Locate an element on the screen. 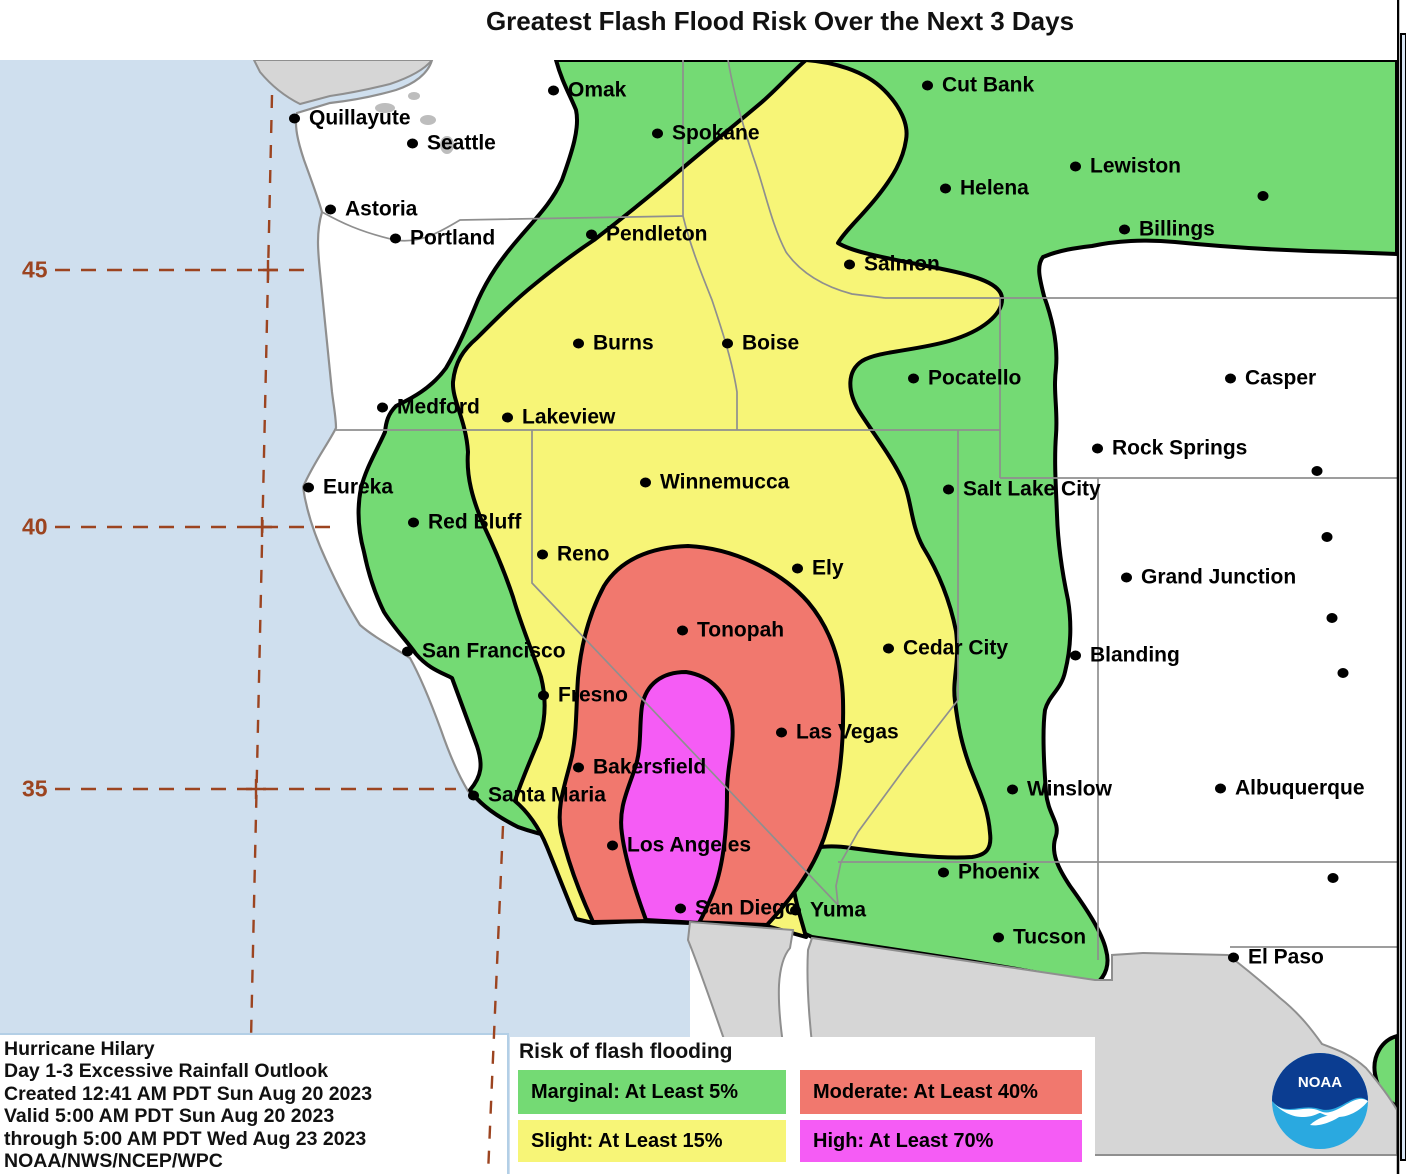  city-label: San Diego is located at coordinates (746, 908).